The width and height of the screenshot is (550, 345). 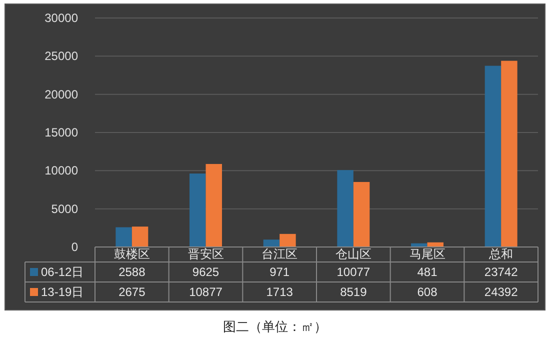 What do you see at coordinates (206, 272) in the screenshot?
I see `data-label: 9625` at bounding box center [206, 272].